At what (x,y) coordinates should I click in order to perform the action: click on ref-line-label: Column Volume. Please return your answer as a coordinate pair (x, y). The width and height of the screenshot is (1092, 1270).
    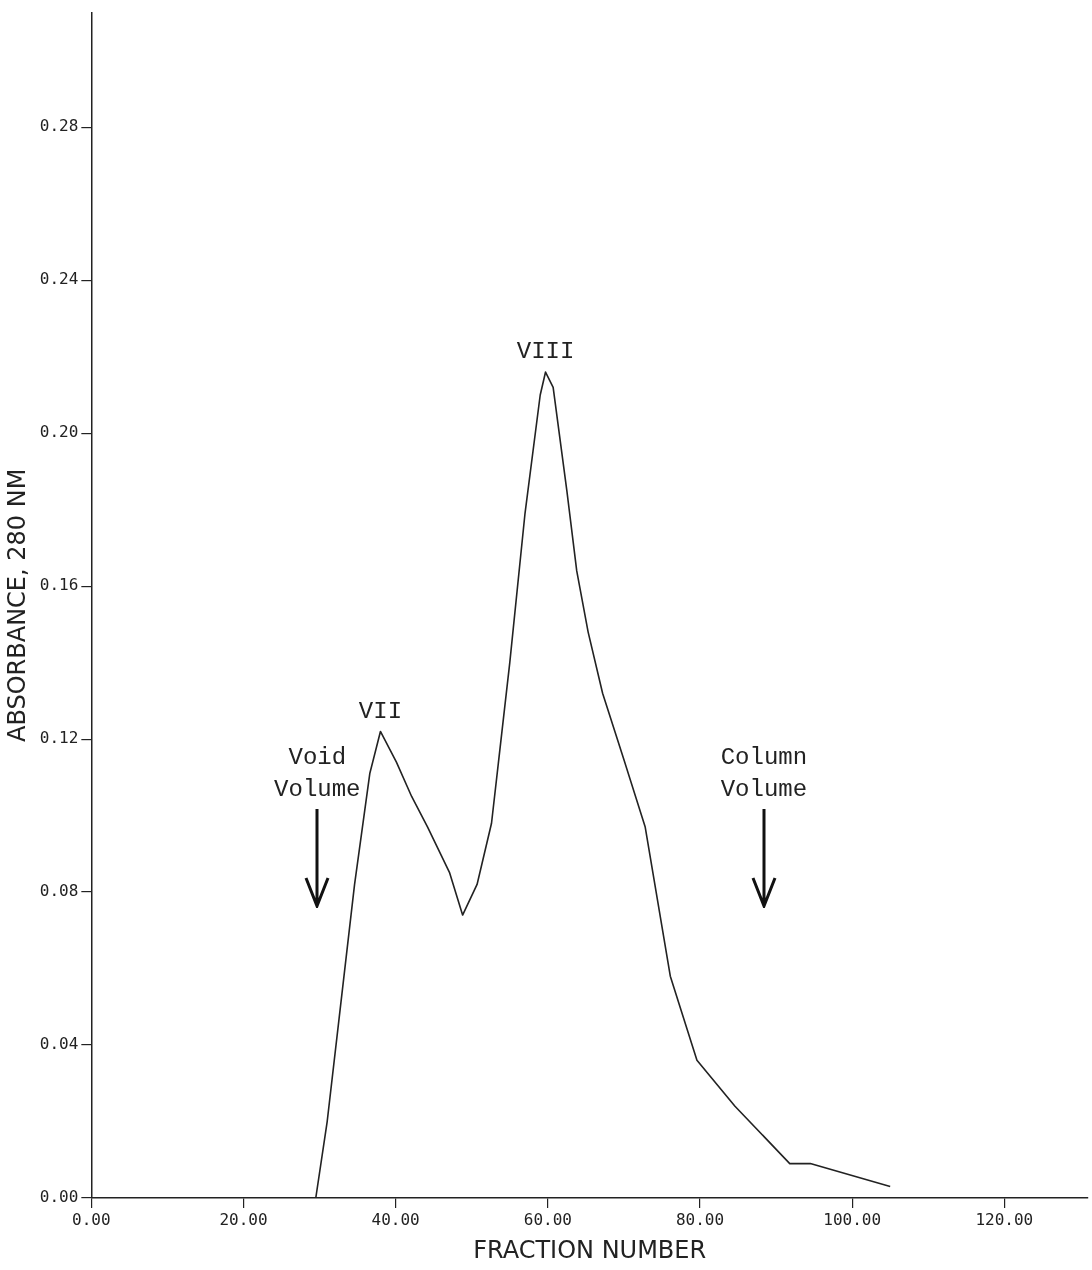
    Looking at the image, I should click on (764, 773).